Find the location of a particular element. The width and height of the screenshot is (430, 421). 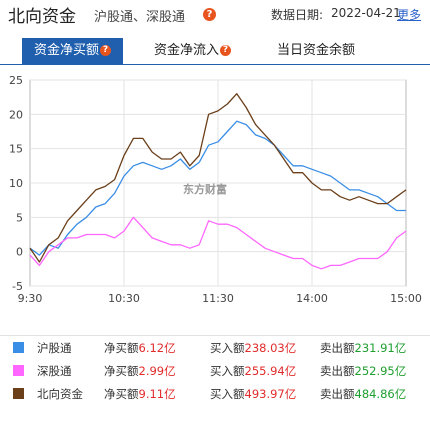

buy: 买入额493.97亿 is located at coordinates (253, 394).